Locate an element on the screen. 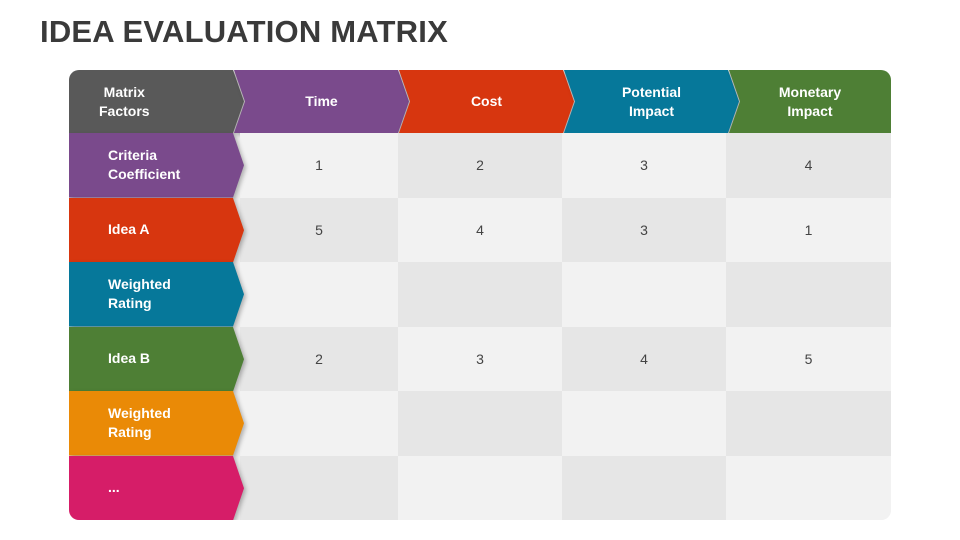 This screenshot has height=540, width=960. row-label-idea-b: Idea B is located at coordinates (156, 358).